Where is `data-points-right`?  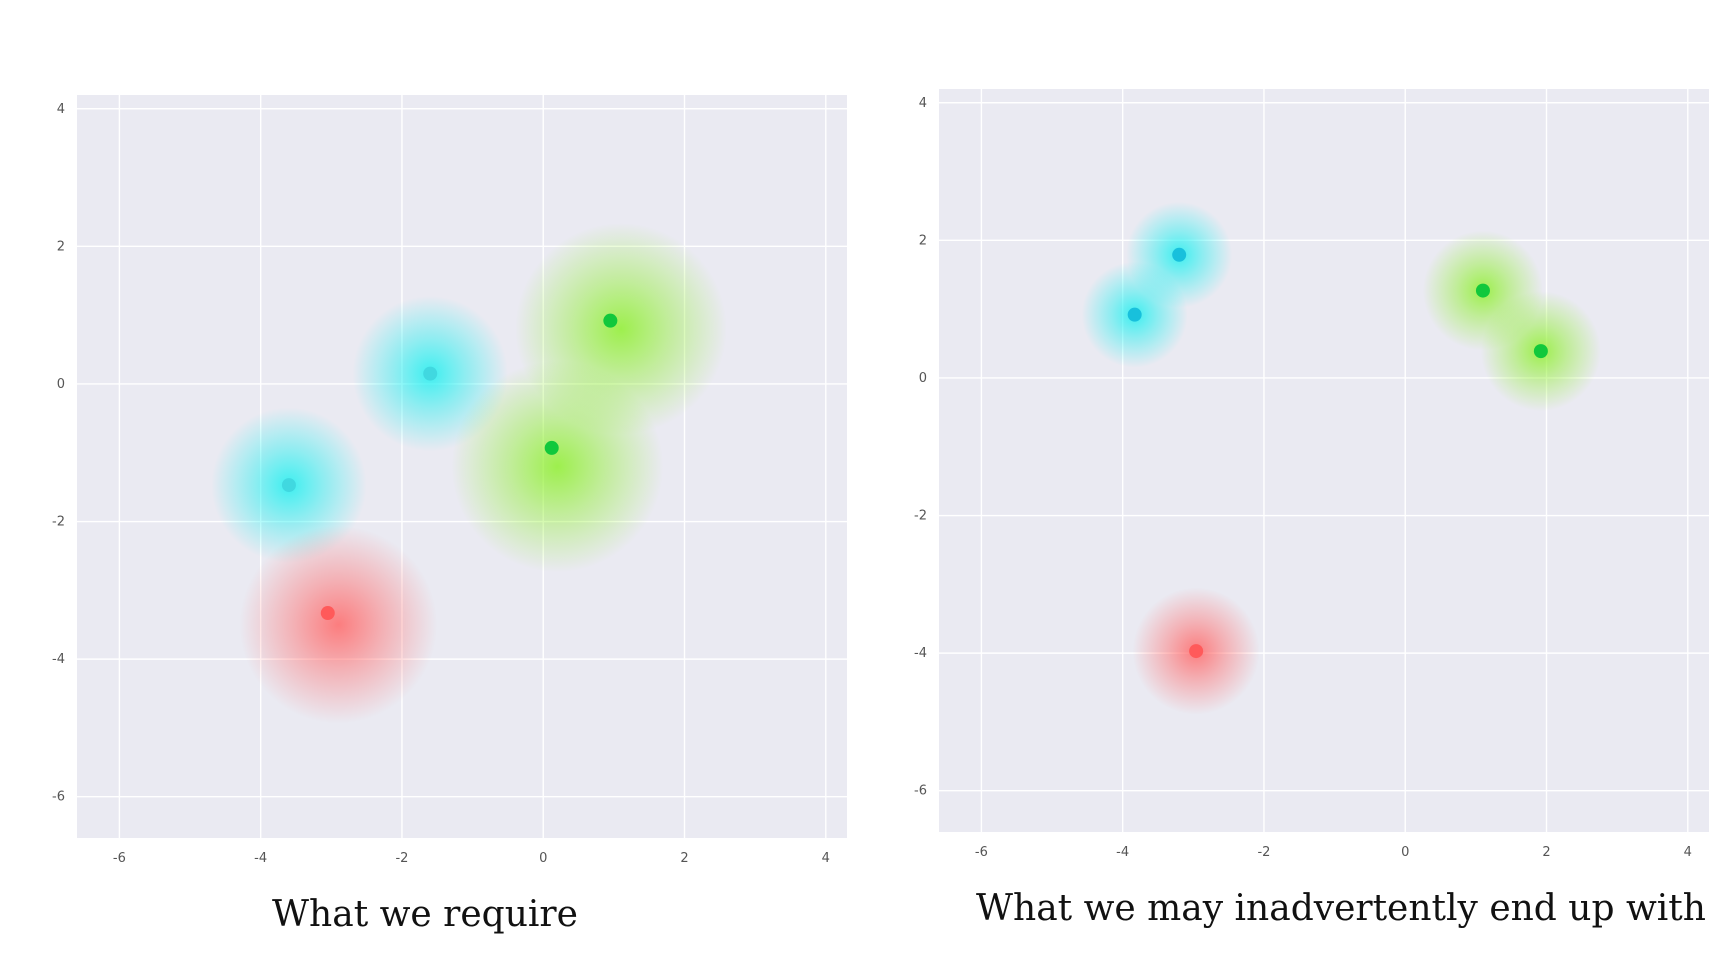
data-points-right is located at coordinates (1337, 453).